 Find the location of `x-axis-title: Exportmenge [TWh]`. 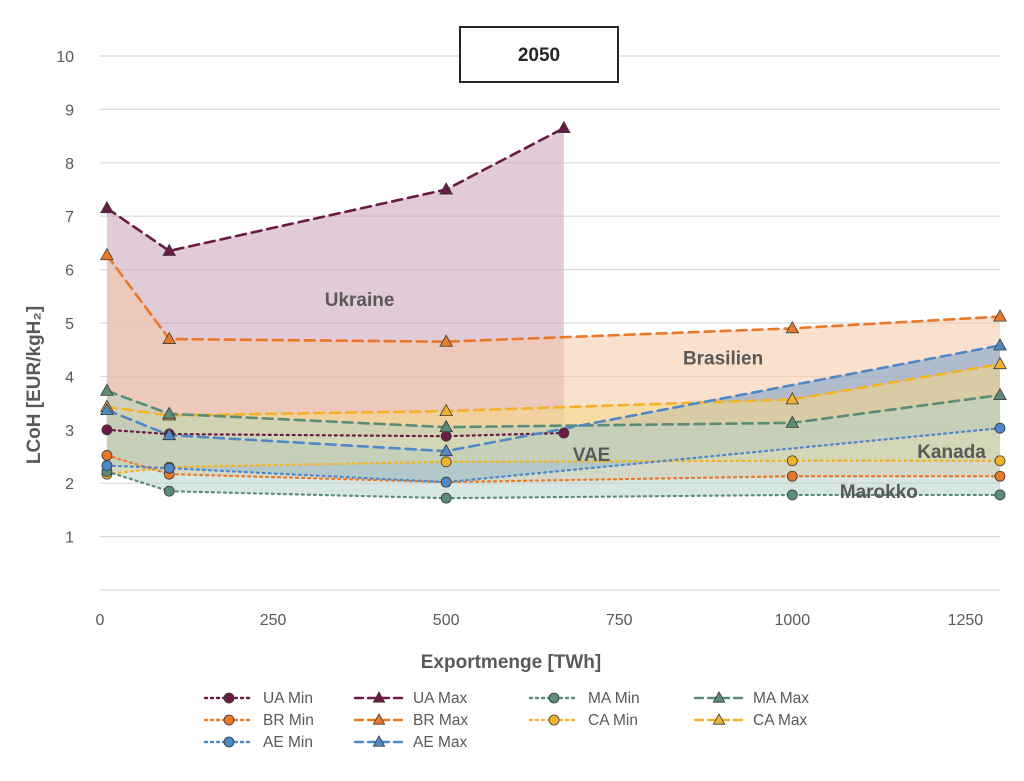

x-axis-title: Exportmenge [TWh] is located at coordinates (511, 662).